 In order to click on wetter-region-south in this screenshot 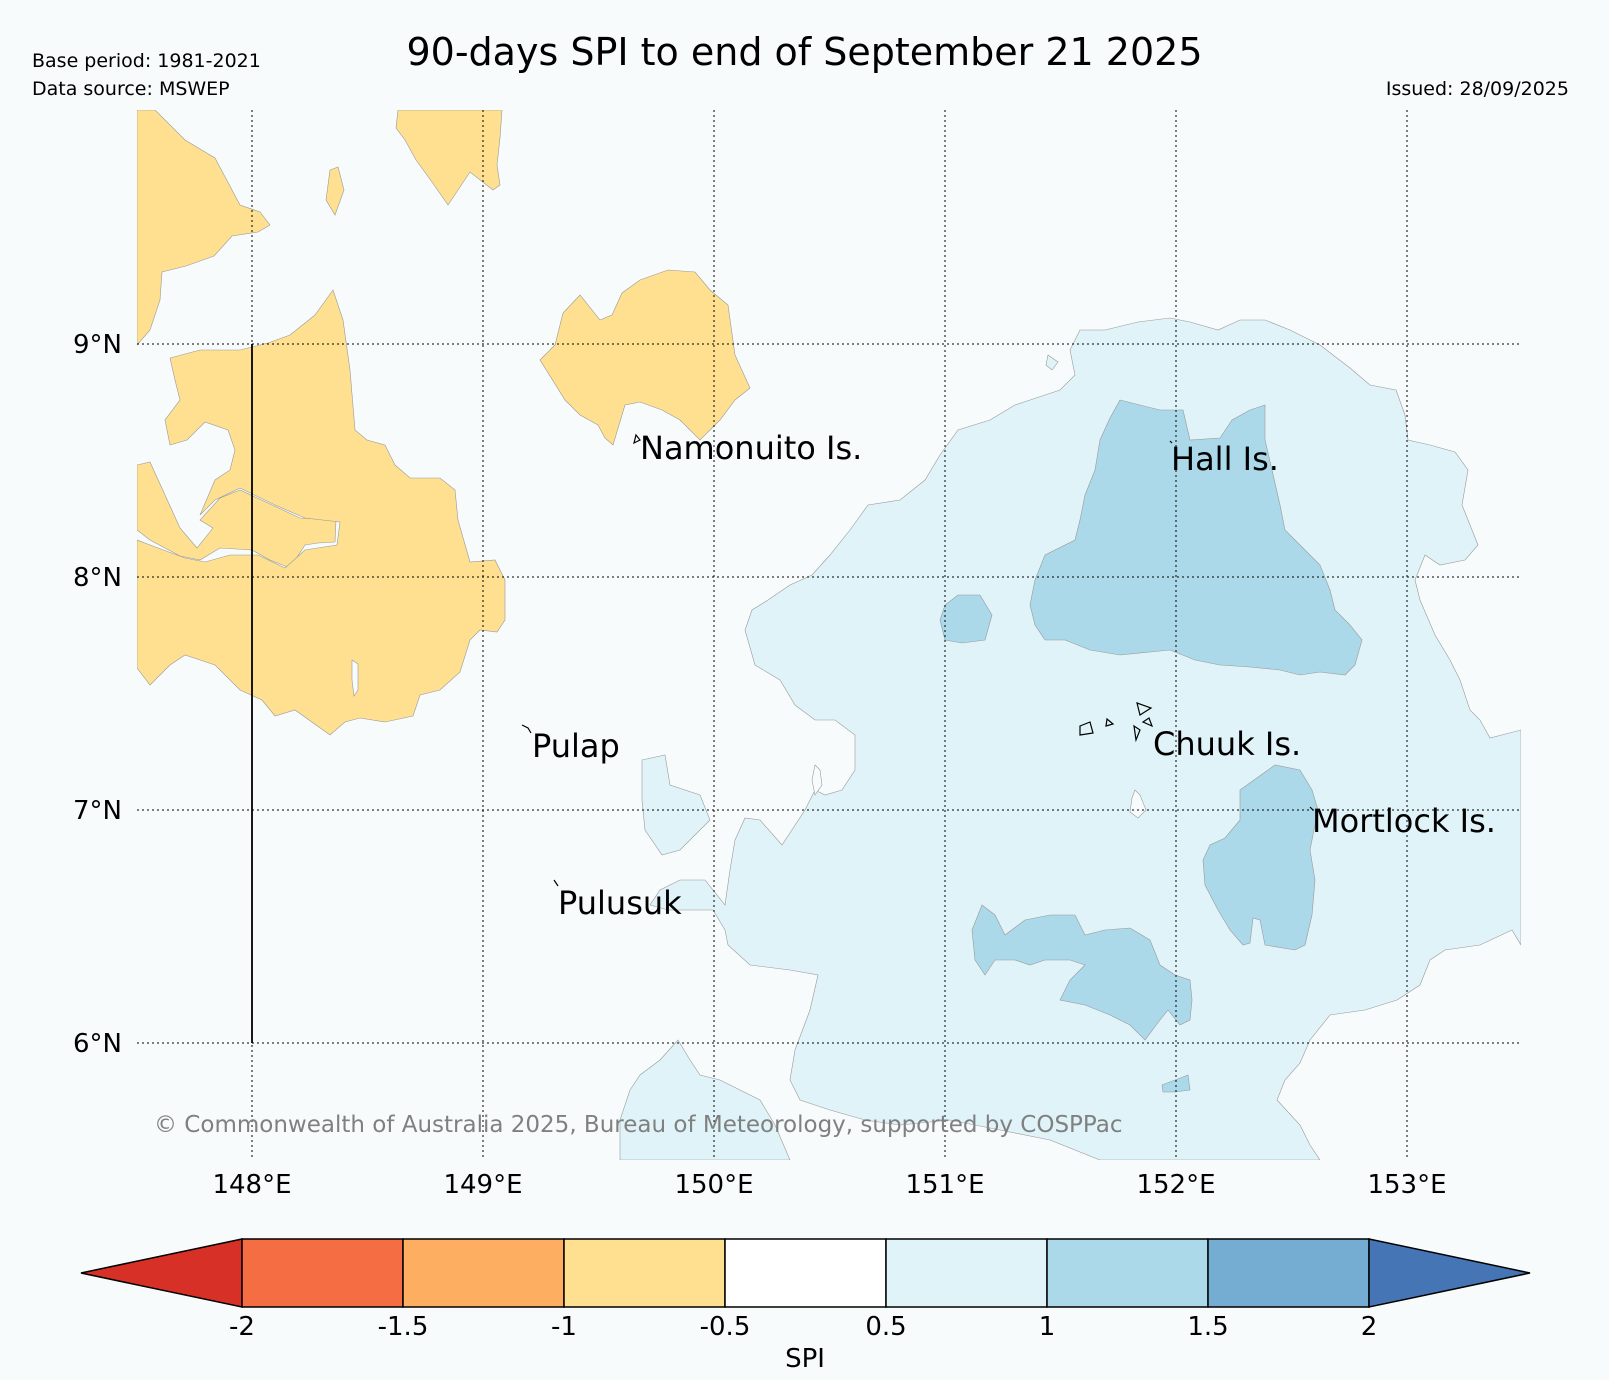, I will do `click(1082, 972)`.